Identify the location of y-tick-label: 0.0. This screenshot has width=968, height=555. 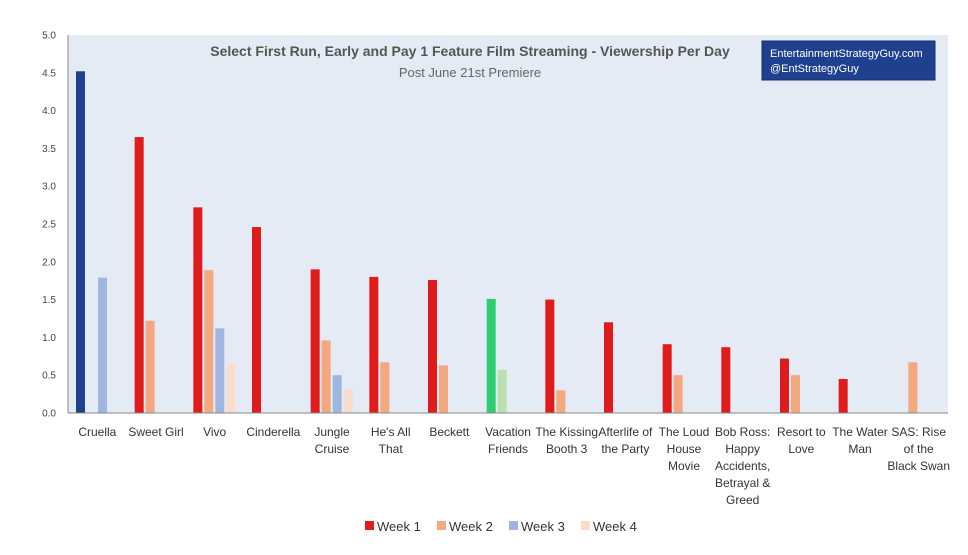
(49, 414).